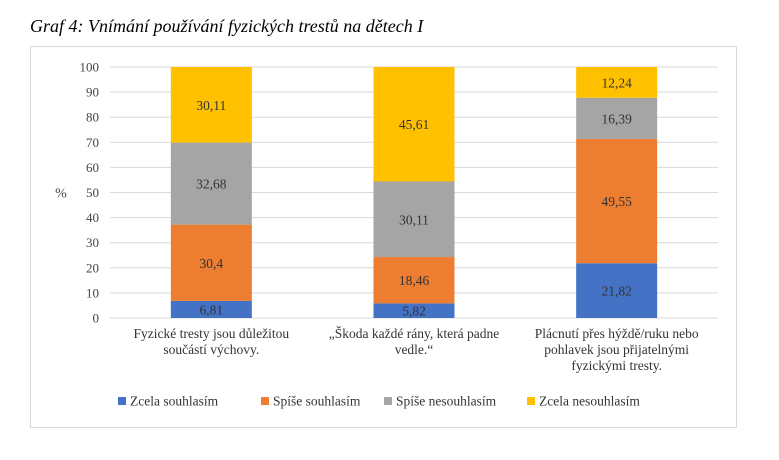  Describe the element at coordinates (211, 349) in the screenshot. I see `category-label: součástí výchovy.` at that location.